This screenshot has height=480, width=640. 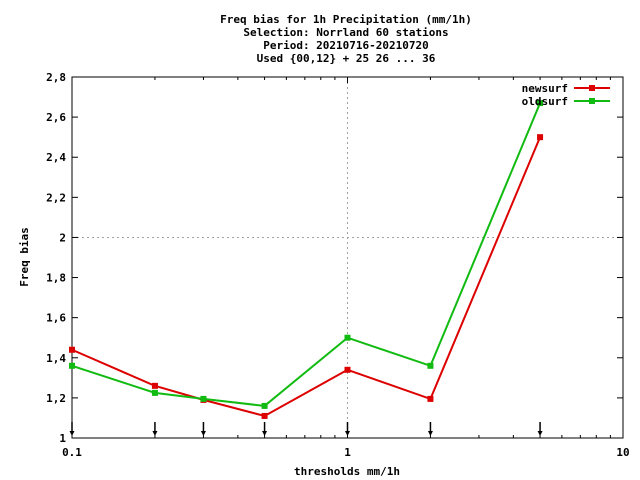 I want to click on y-tick-label: 1, so click(x=62, y=438).